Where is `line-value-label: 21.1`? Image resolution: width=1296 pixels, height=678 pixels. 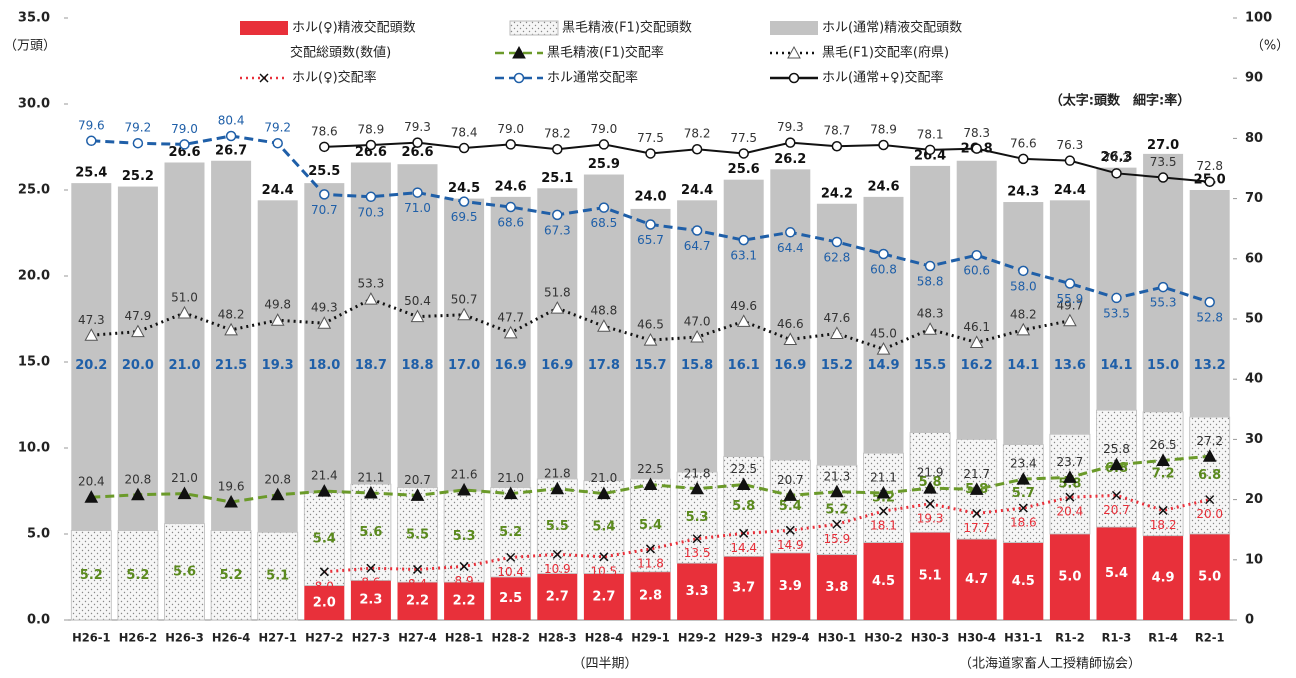
line-value-label: 21.1 is located at coordinates (883, 477).